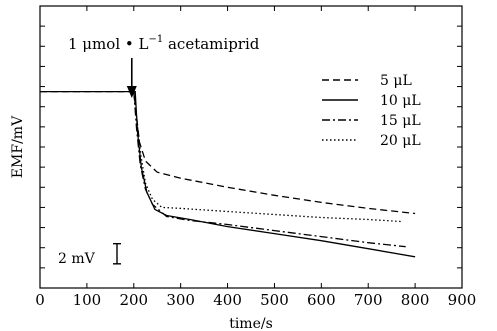 Image resolution: width=497 pixels, height=331 pixels. Describe the element at coordinates (87, 300) in the screenshot. I see `x-tick-label-100: 100` at that location.